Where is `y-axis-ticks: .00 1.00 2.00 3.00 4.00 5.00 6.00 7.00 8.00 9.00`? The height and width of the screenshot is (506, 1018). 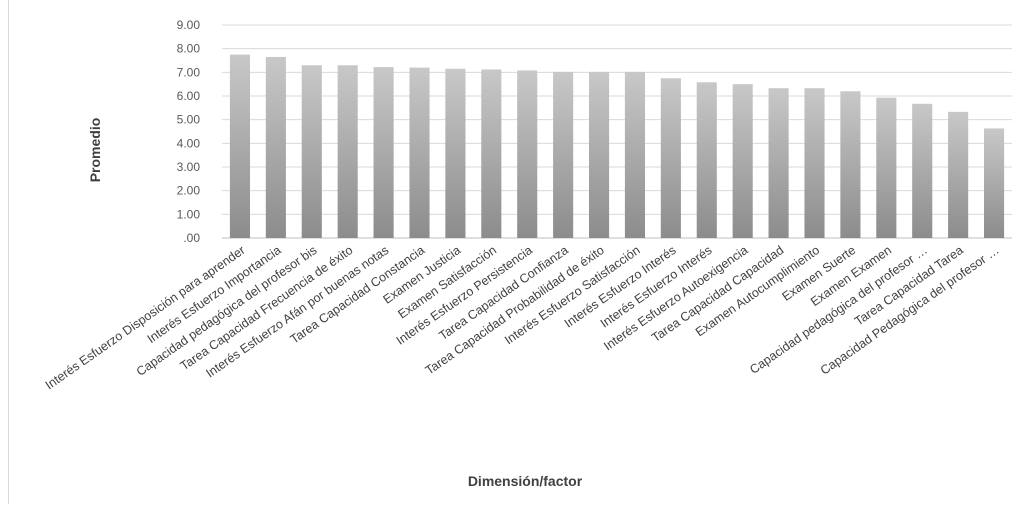
y-axis-ticks: .00 1.00 2.00 3.00 4.00 5.00 6.00 7.00 8.00 9.00 is located at coordinates (189, 131).